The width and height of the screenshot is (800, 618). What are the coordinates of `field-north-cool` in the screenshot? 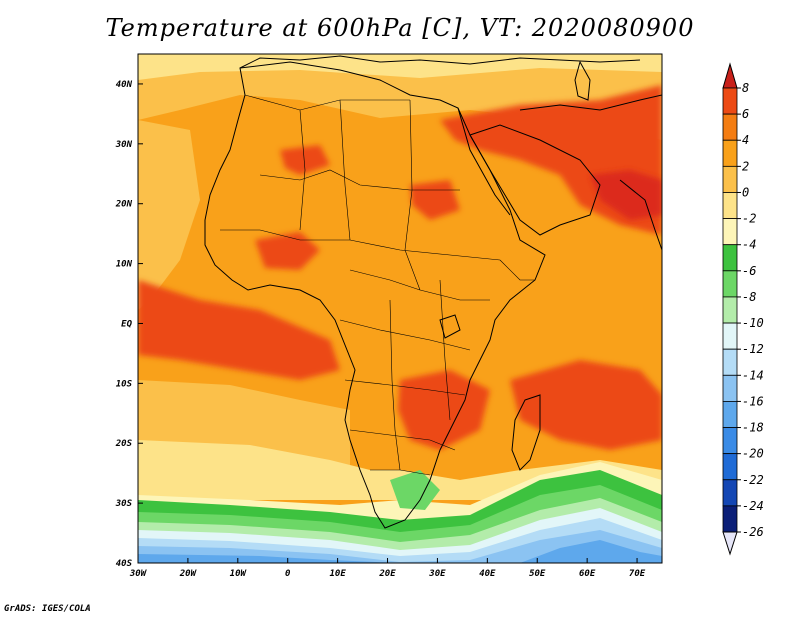 It's located at (400, 97).